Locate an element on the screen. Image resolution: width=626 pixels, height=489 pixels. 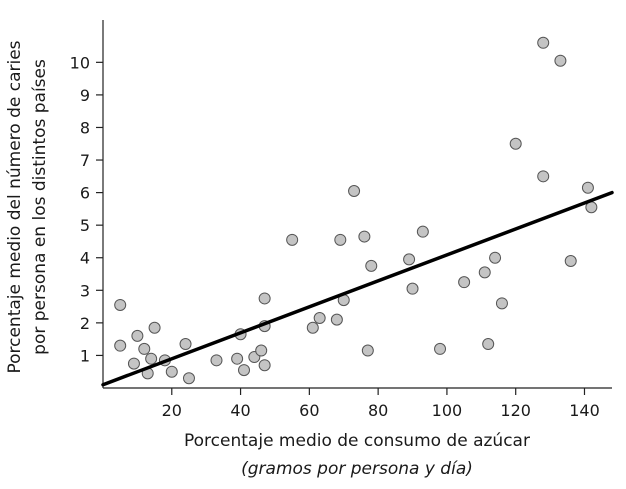
y-axis-title-line-2: por persona en los distintos países is located at coordinates (40, 207).